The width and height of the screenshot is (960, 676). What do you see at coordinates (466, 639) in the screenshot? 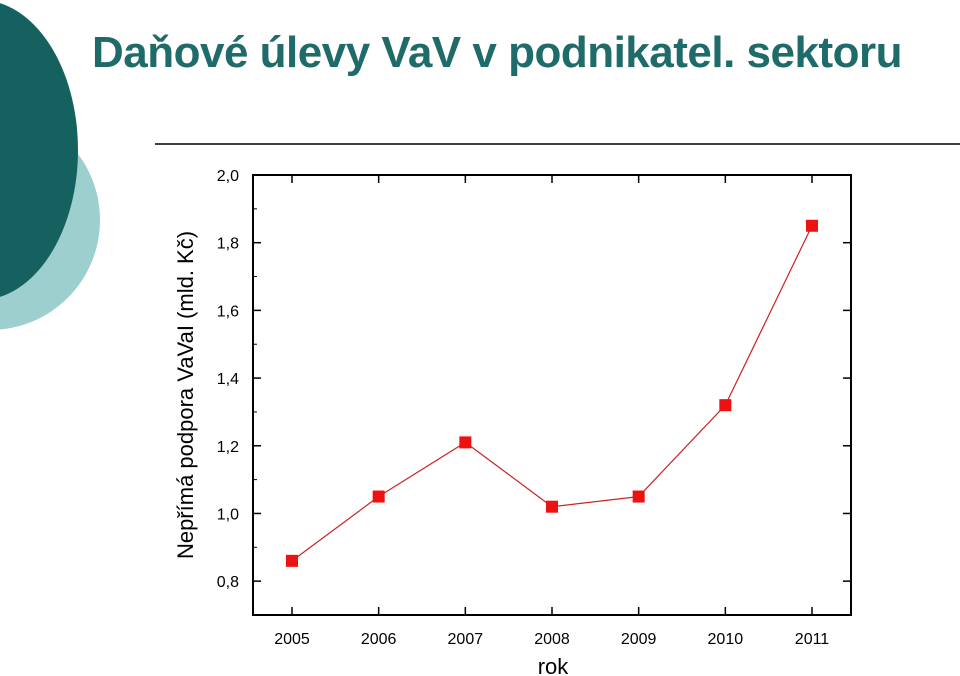
I see `x-tick-label: 2007` at bounding box center [466, 639].